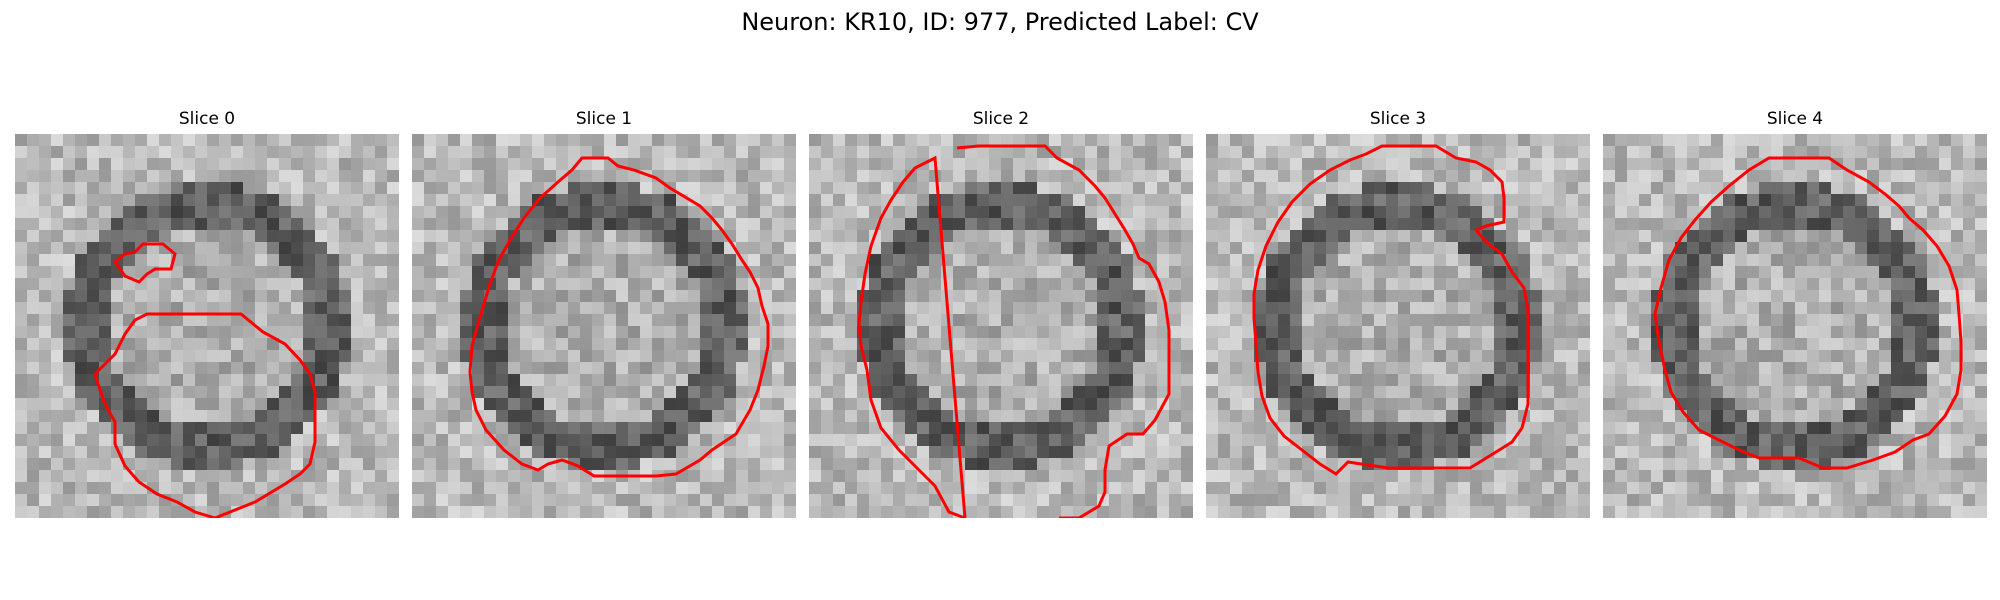 The width and height of the screenshot is (2000, 600). I want to click on slice-0-image, so click(207, 326).